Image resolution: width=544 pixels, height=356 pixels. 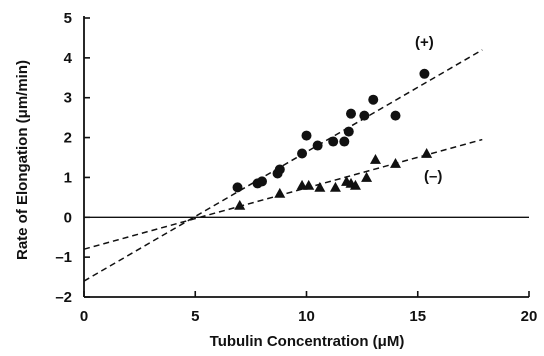 I want to click on y-axis-title: Rate of Elongation (μm/min), so click(x=22, y=160).